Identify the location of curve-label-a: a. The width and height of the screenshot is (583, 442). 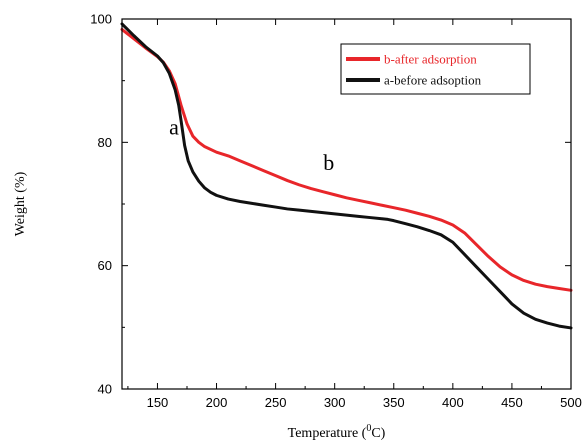
(174, 126).